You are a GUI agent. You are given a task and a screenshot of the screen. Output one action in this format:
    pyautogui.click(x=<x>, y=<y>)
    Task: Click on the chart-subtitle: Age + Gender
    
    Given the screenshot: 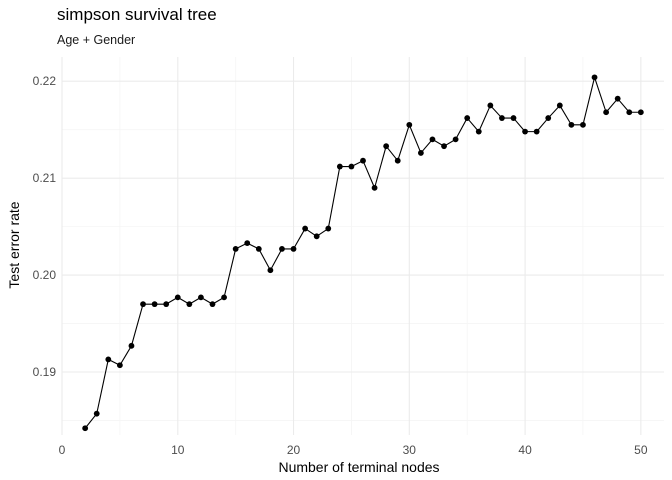 What is the action you would take?
    pyautogui.click(x=96, y=40)
    